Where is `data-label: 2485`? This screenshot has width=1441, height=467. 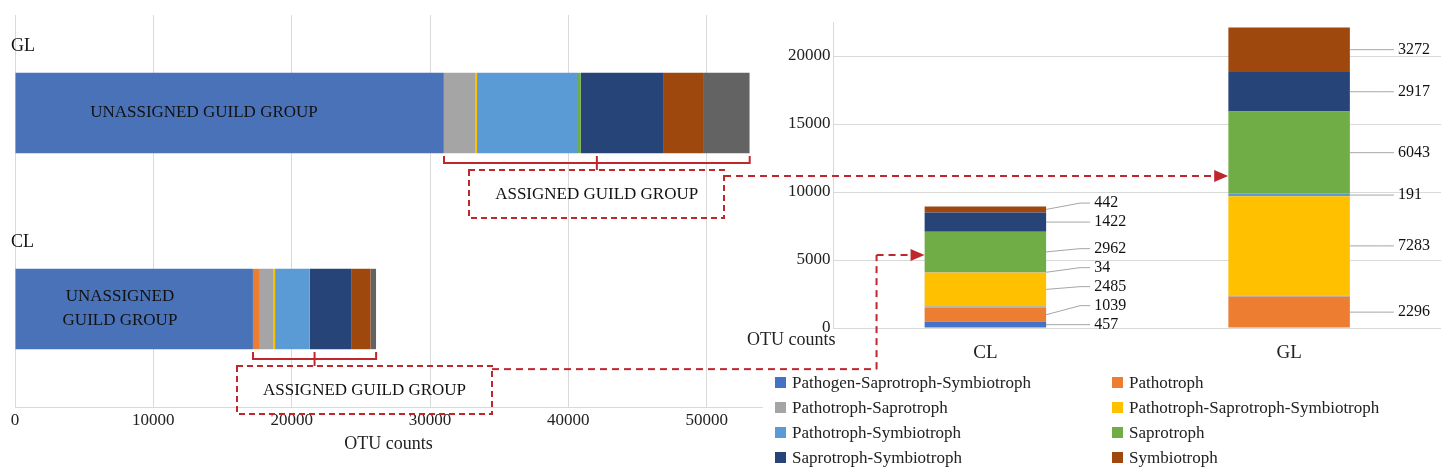
data-label: 2485 is located at coordinates (1110, 285).